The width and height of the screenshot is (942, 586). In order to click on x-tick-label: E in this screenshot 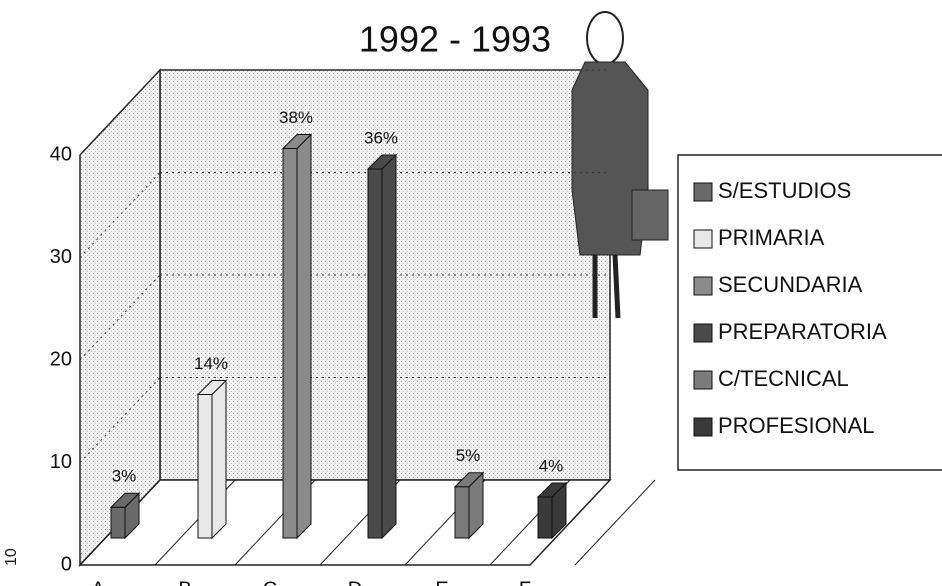, I will do `click(441, 582)`.